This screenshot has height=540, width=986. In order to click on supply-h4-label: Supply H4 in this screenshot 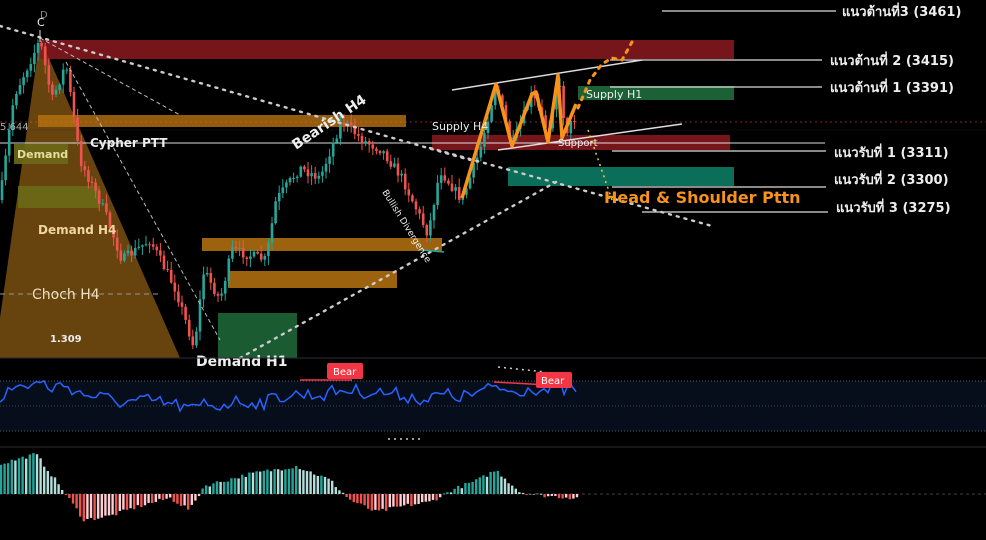, I will do `click(460, 126)`.